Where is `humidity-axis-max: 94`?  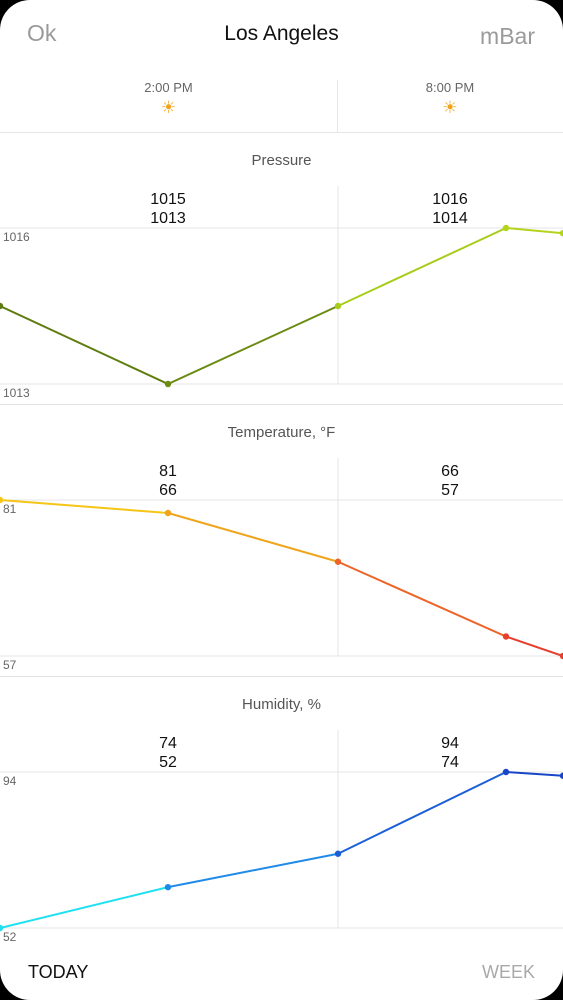 humidity-axis-max: 94 is located at coordinates (10, 781).